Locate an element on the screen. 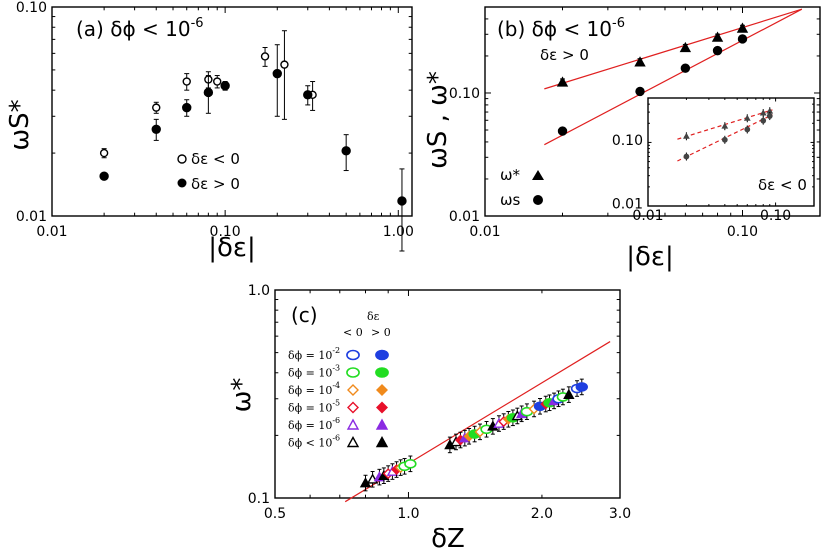 This screenshot has height=555, width=830. panel-a-x-tick-label: 0.10 is located at coordinates (225, 232).